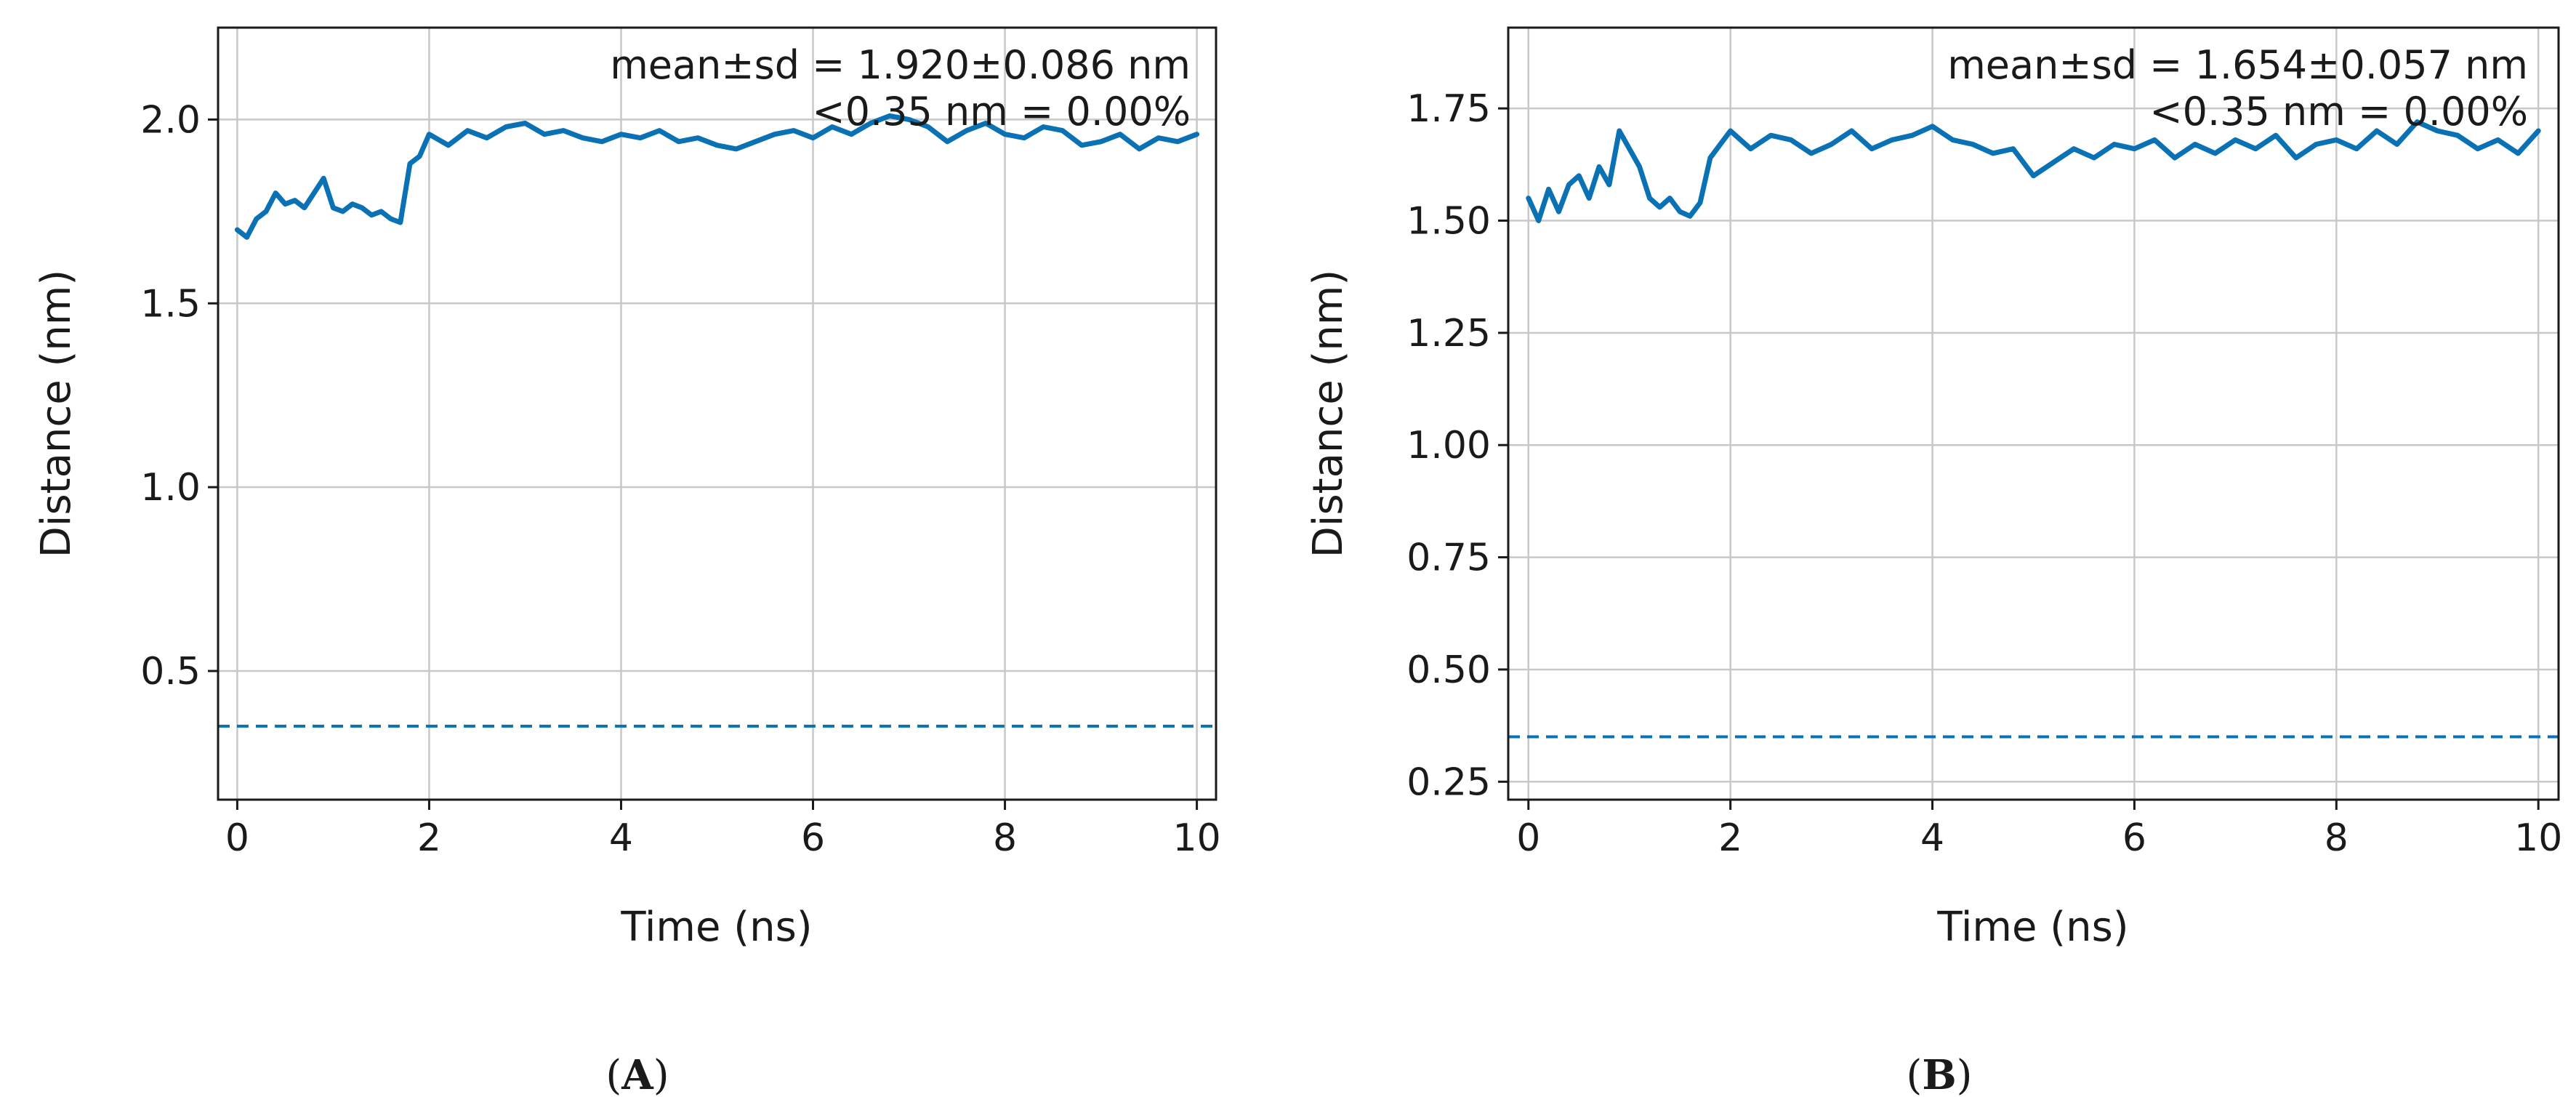 The height and width of the screenshot is (1097, 2576). What do you see at coordinates (2237, 65) in the screenshot?
I see `annotation-mean-b: mean±sd = 1.654±0.057 nm` at bounding box center [2237, 65].